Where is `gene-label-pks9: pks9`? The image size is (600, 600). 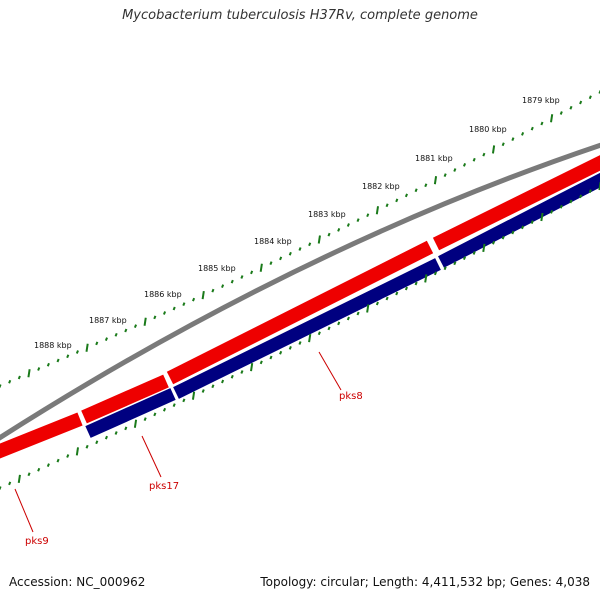 gene-label-pks9: pks9 is located at coordinates (37, 541).